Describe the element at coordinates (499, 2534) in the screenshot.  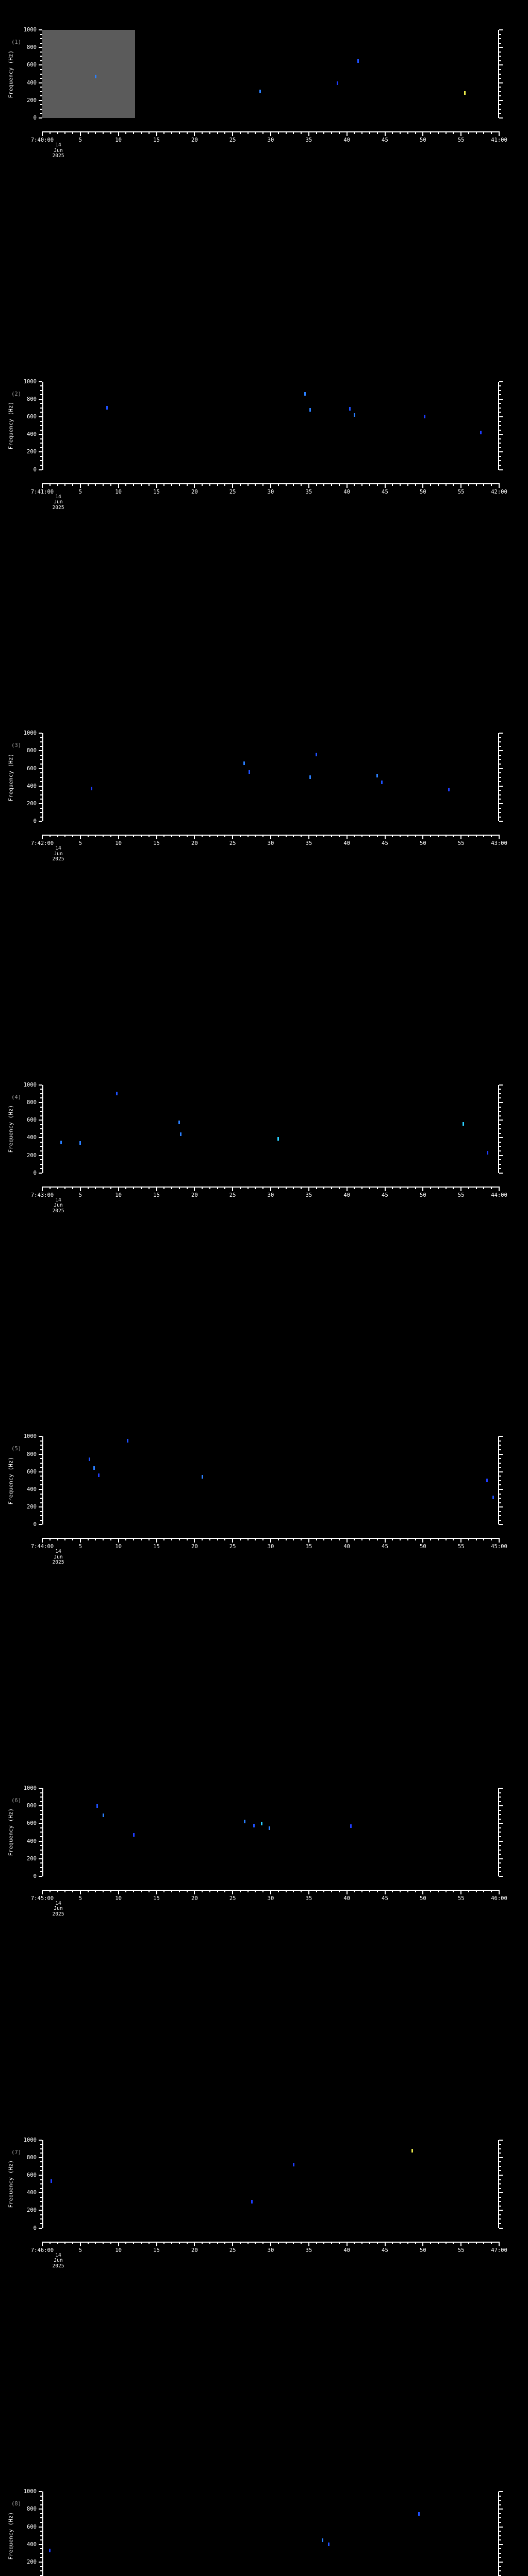
I see `y-axis-spine-right` at that location.